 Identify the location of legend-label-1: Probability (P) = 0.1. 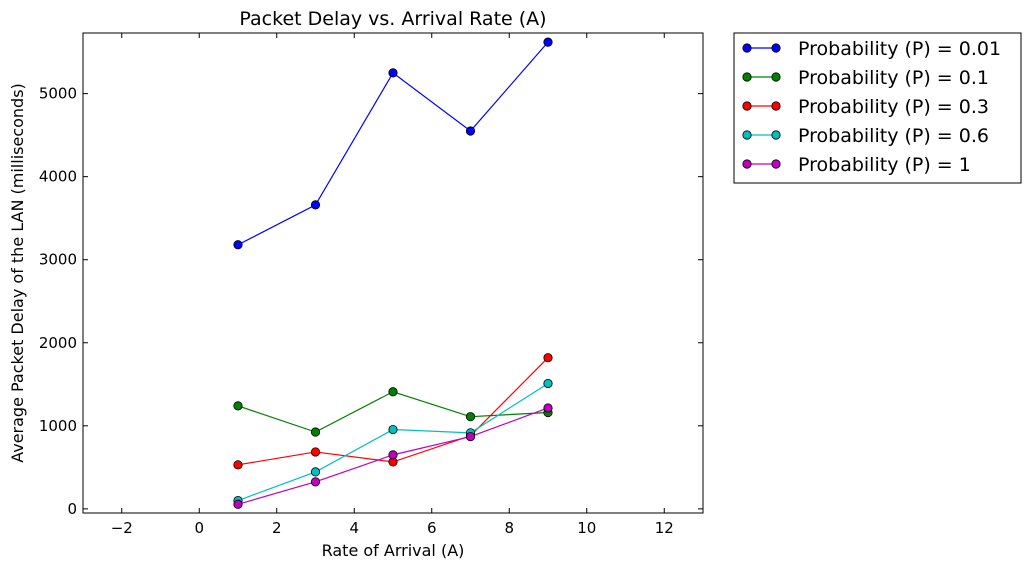
(893, 78).